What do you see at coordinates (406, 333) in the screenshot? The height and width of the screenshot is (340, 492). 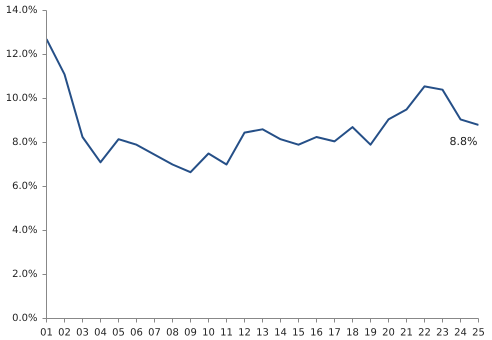 I see `x-tick-label: 21` at bounding box center [406, 333].